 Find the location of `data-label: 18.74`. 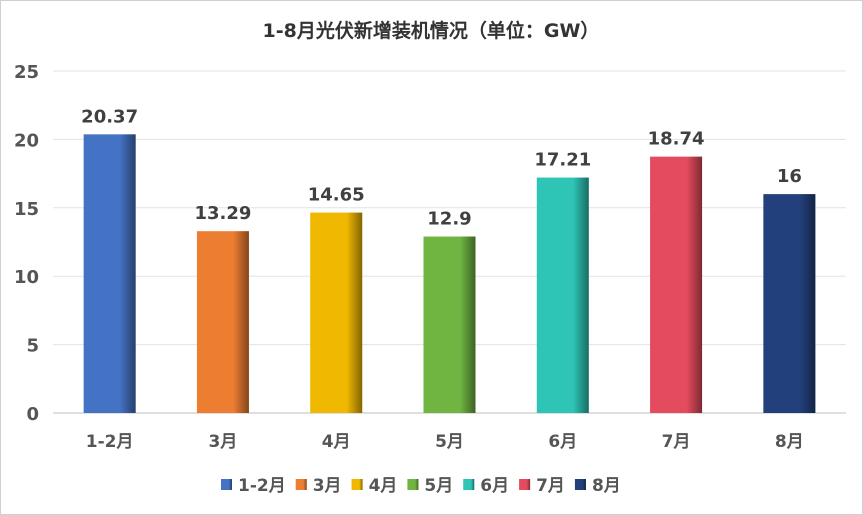

data-label: 18.74 is located at coordinates (676, 139).